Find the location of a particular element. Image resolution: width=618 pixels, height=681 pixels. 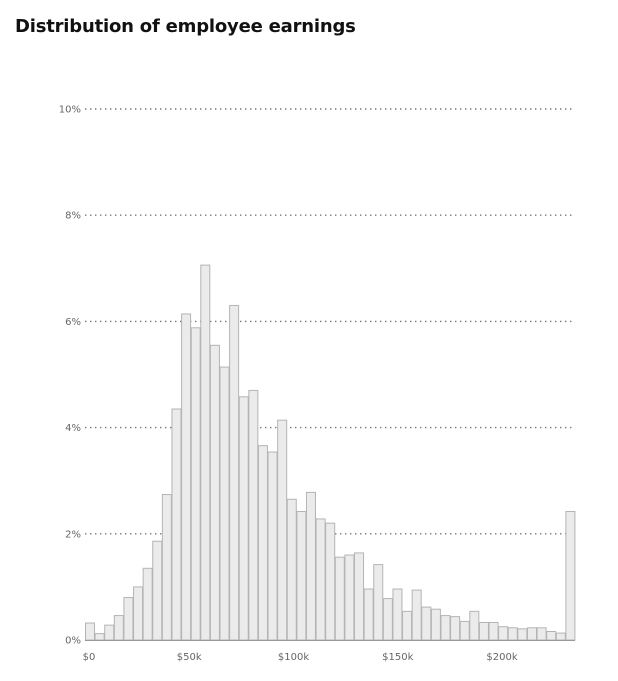

x-tick-label: $50k is located at coordinates (189, 657).